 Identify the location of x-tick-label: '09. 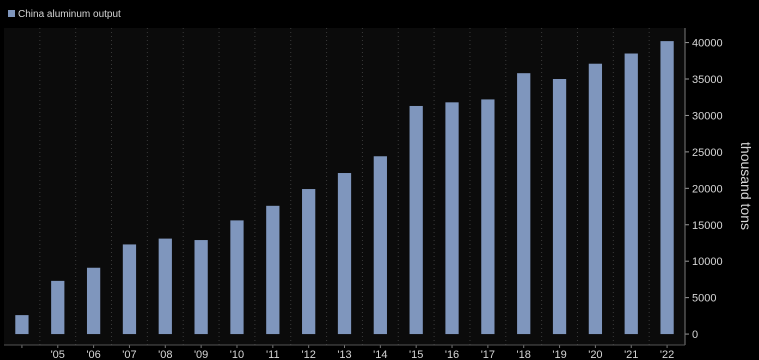
(201, 354).